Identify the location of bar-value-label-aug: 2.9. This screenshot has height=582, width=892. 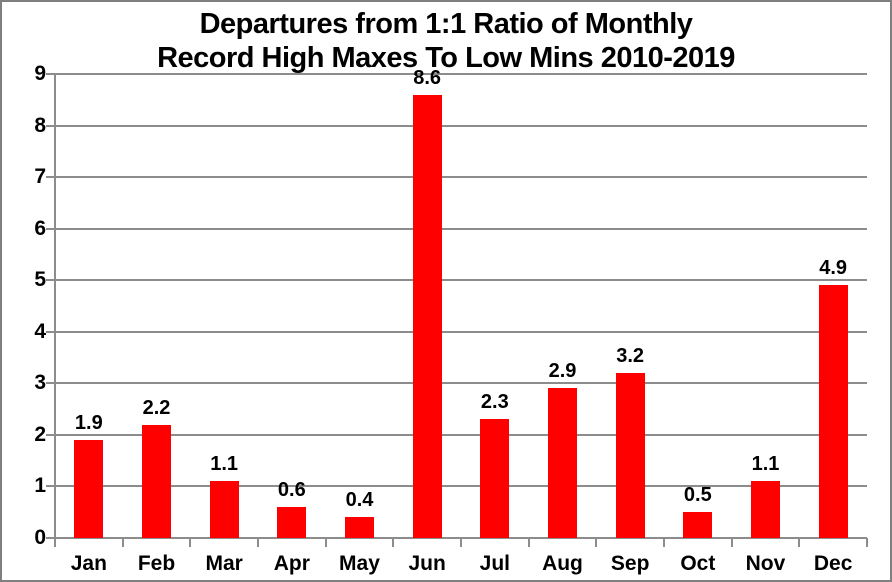
(562, 371).